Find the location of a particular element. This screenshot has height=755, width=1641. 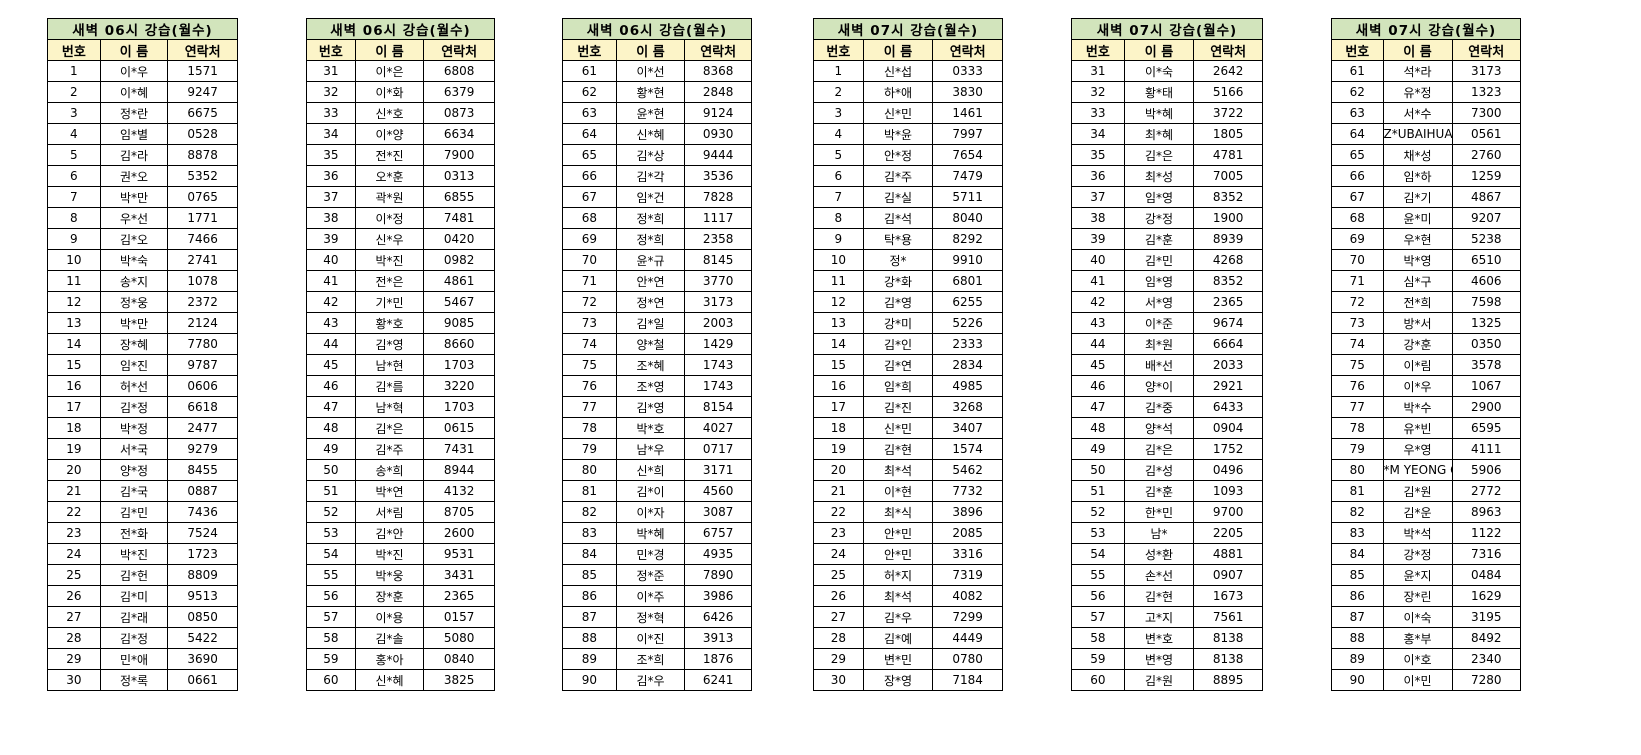

cell-number: 71 is located at coordinates (1357, 281).